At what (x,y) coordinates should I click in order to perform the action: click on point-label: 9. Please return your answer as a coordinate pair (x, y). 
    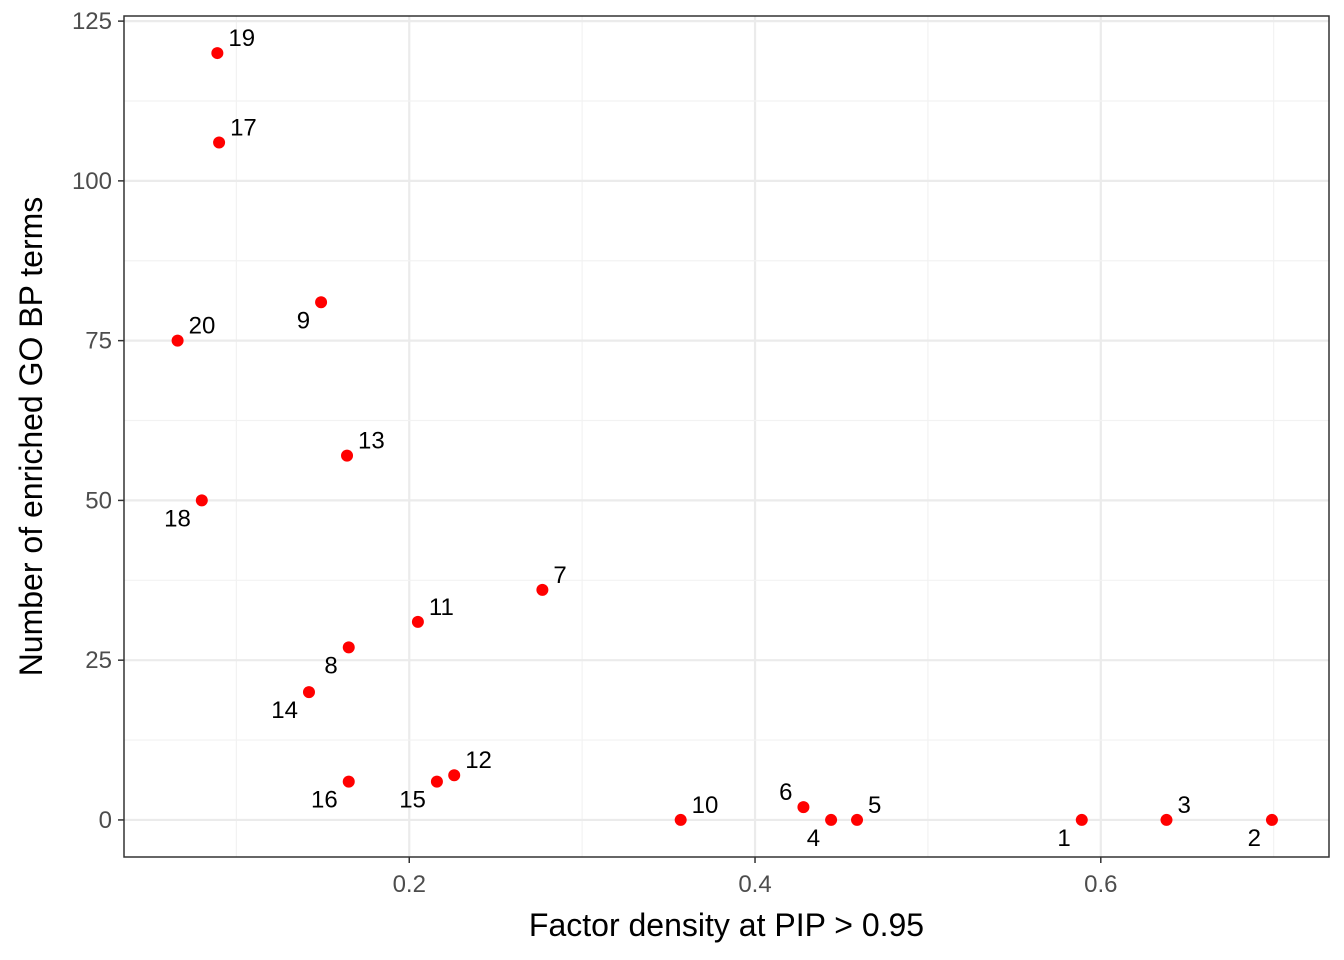
    Looking at the image, I should click on (303, 320).